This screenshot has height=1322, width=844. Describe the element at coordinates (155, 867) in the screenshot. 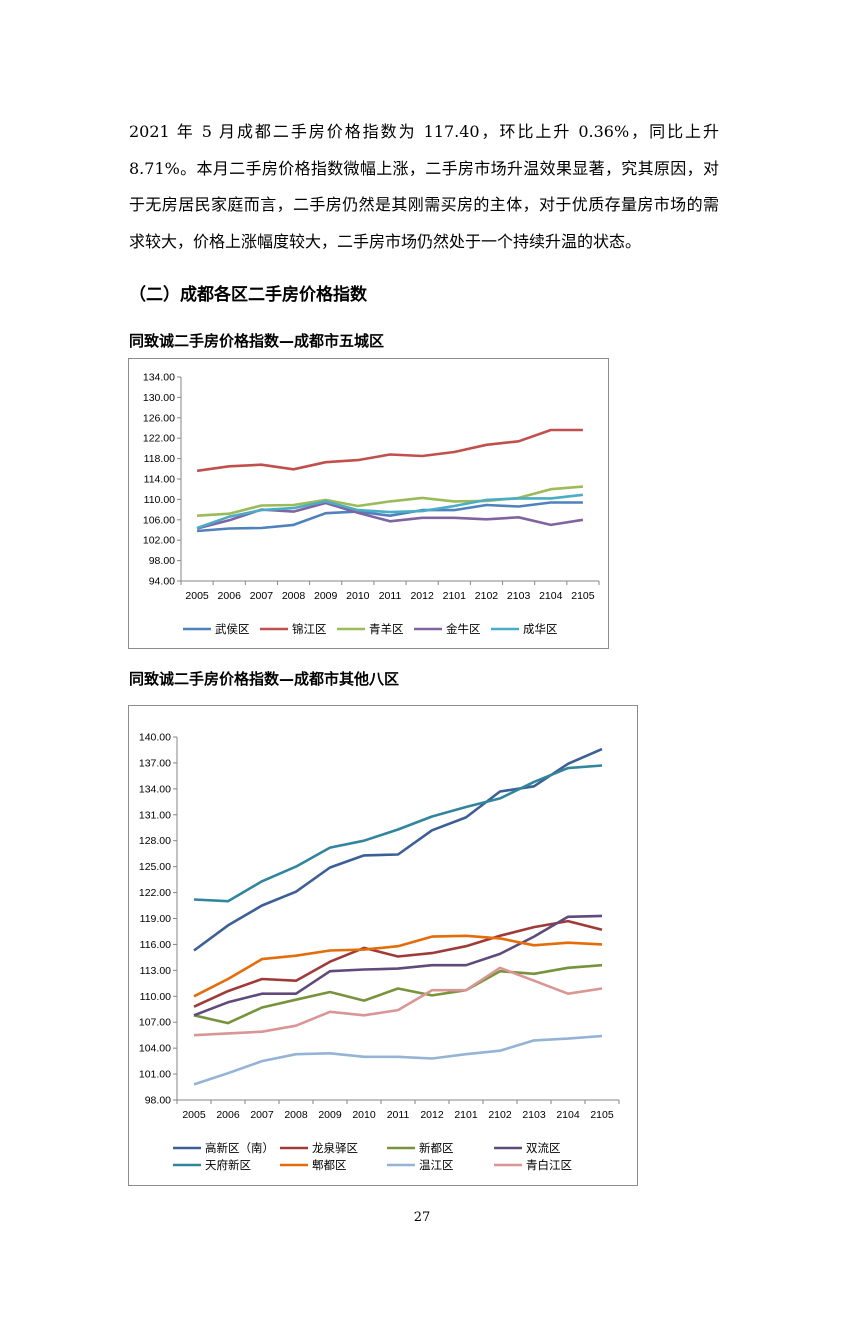

I see `y-tick-label: 125.00` at that location.